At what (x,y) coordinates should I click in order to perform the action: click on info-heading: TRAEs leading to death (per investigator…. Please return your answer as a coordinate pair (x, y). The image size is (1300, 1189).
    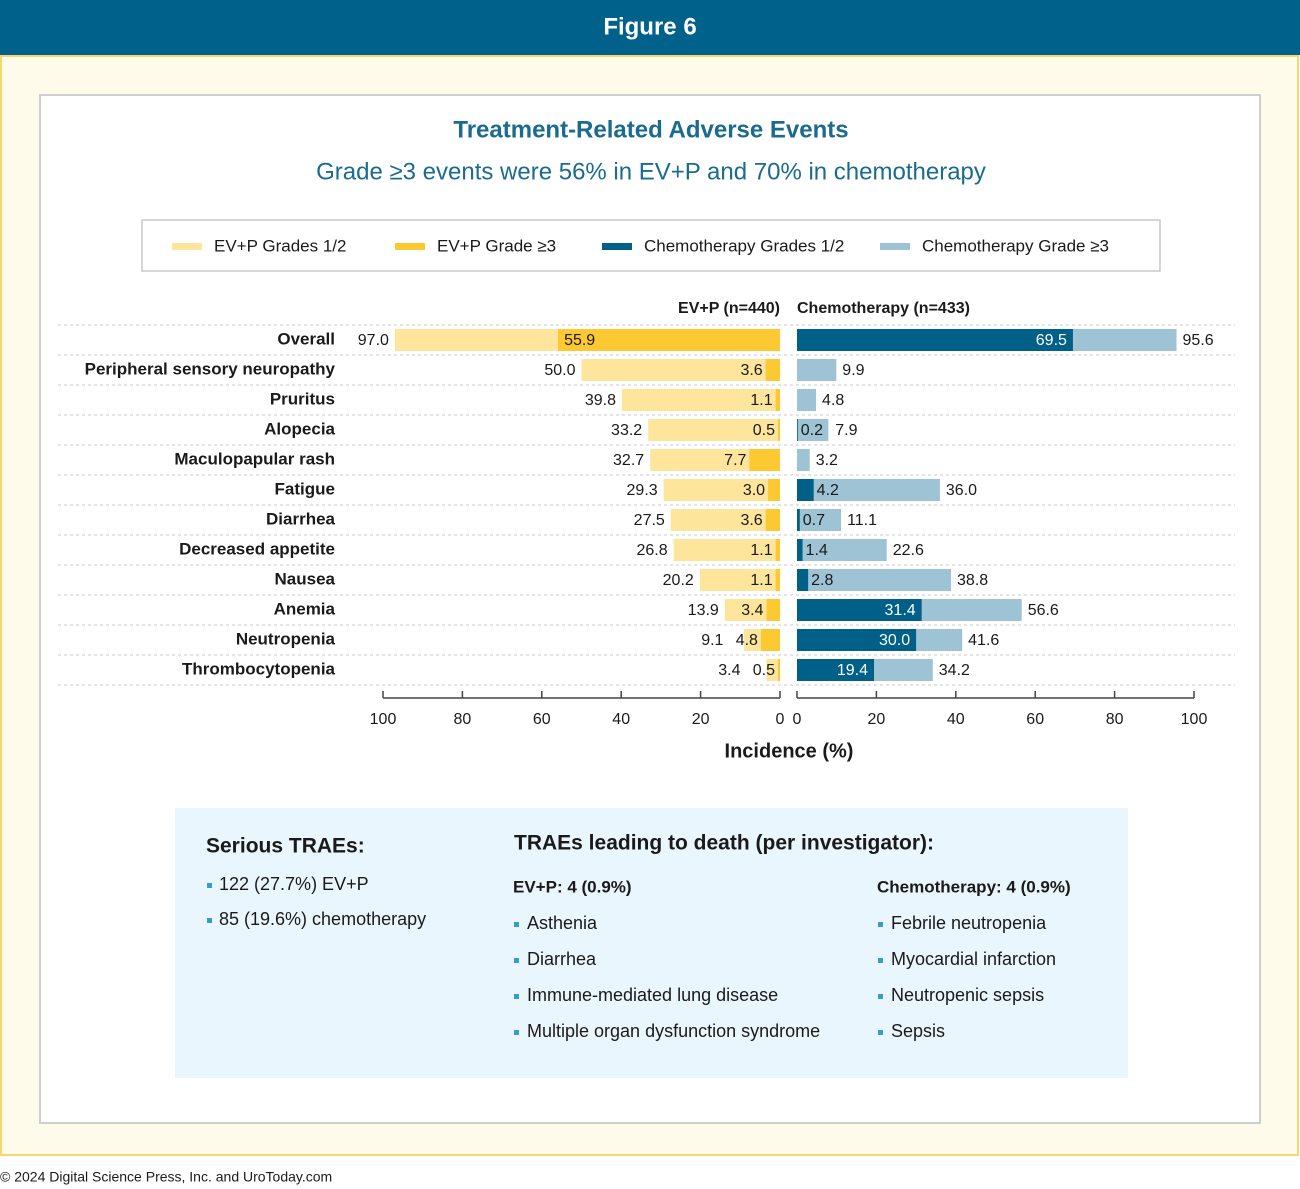
    Looking at the image, I should click on (724, 843).